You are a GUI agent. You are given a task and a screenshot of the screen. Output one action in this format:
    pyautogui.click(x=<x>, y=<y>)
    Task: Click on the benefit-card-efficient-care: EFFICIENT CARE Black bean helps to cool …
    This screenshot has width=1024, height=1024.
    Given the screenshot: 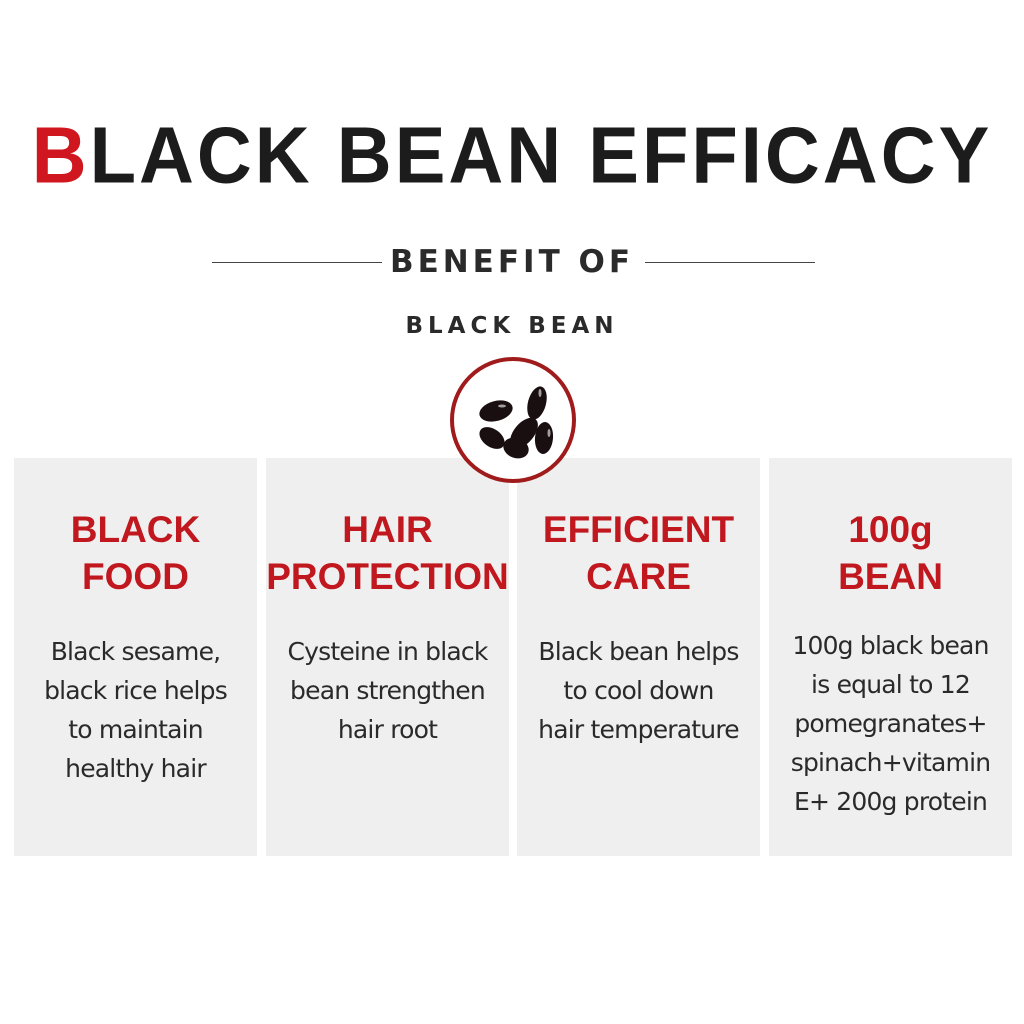 What is the action you would take?
    pyautogui.click(x=638, y=657)
    